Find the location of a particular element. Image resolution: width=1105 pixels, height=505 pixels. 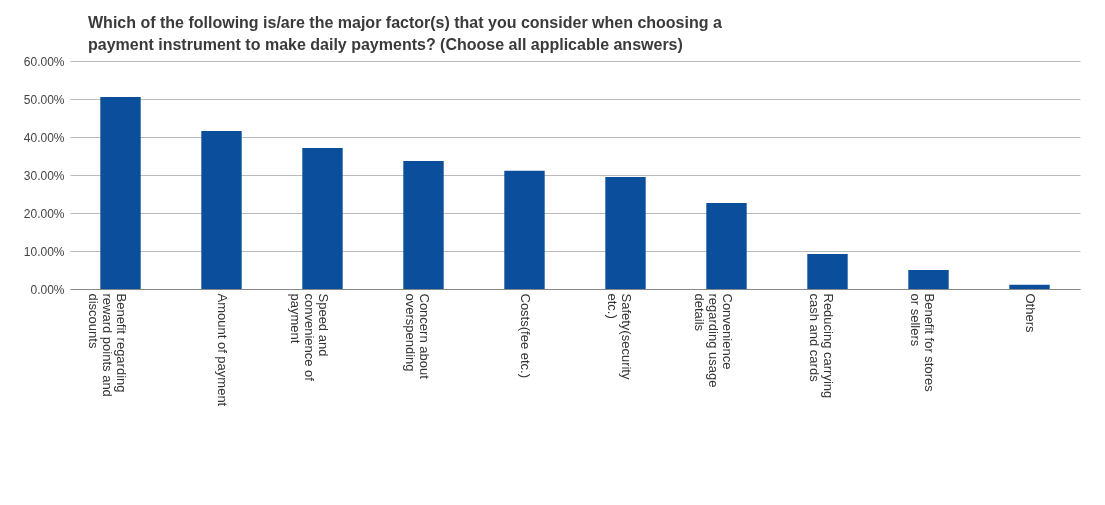

x-tick-label: Others is located at coordinates (1030, 313).